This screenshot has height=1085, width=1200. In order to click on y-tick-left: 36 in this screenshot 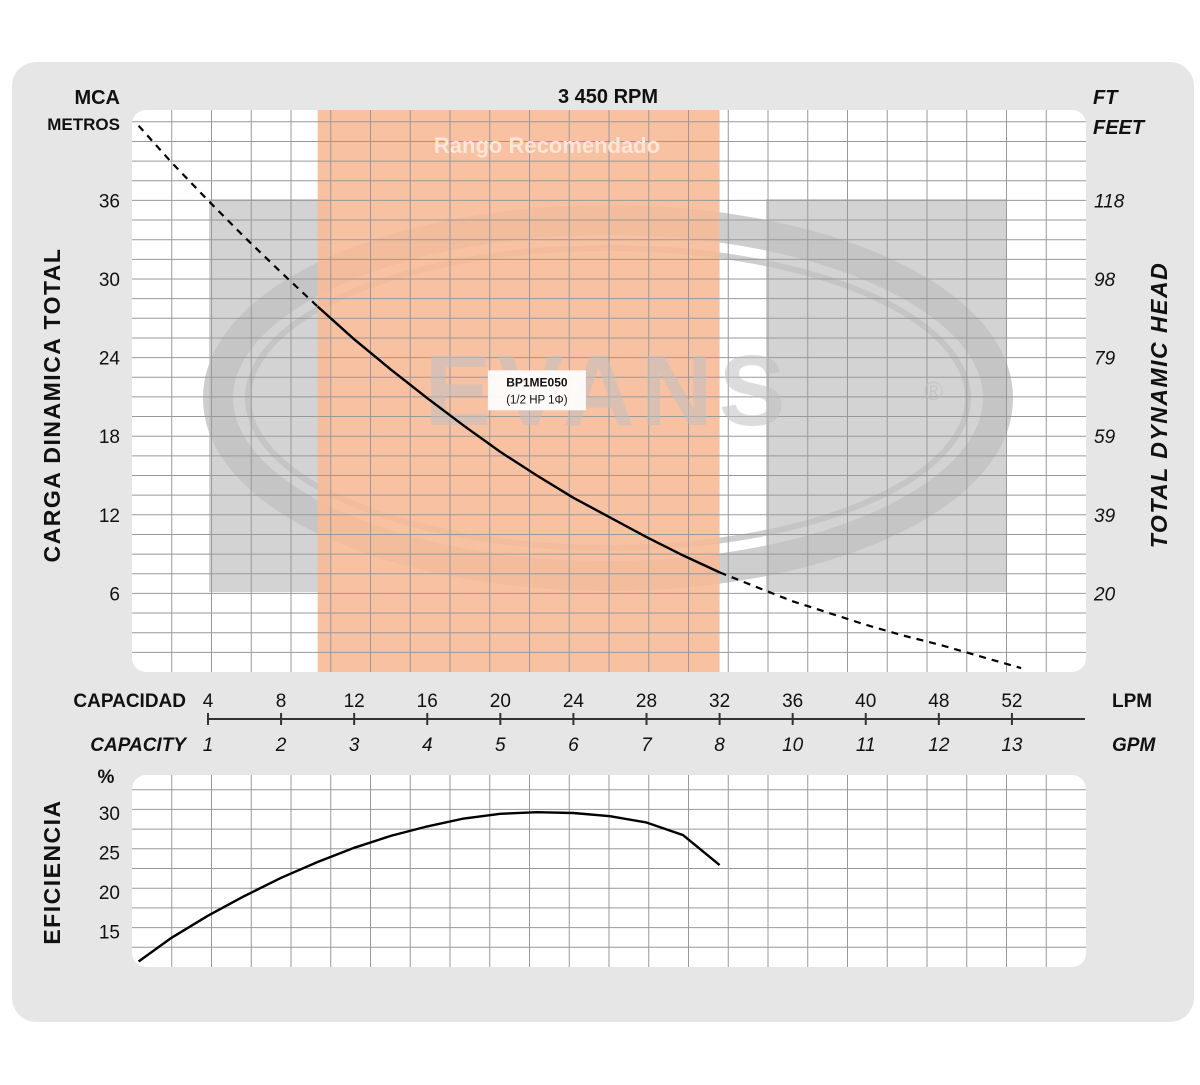, I will do `click(109, 201)`.